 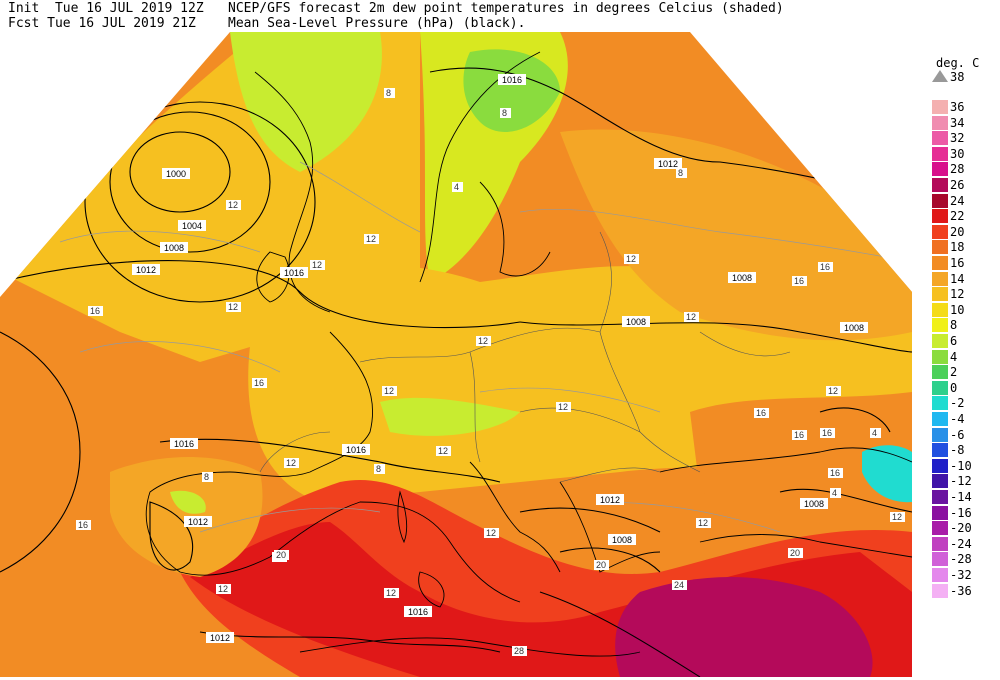 I want to click on legend-label: 26, so click(x=957, y=185).